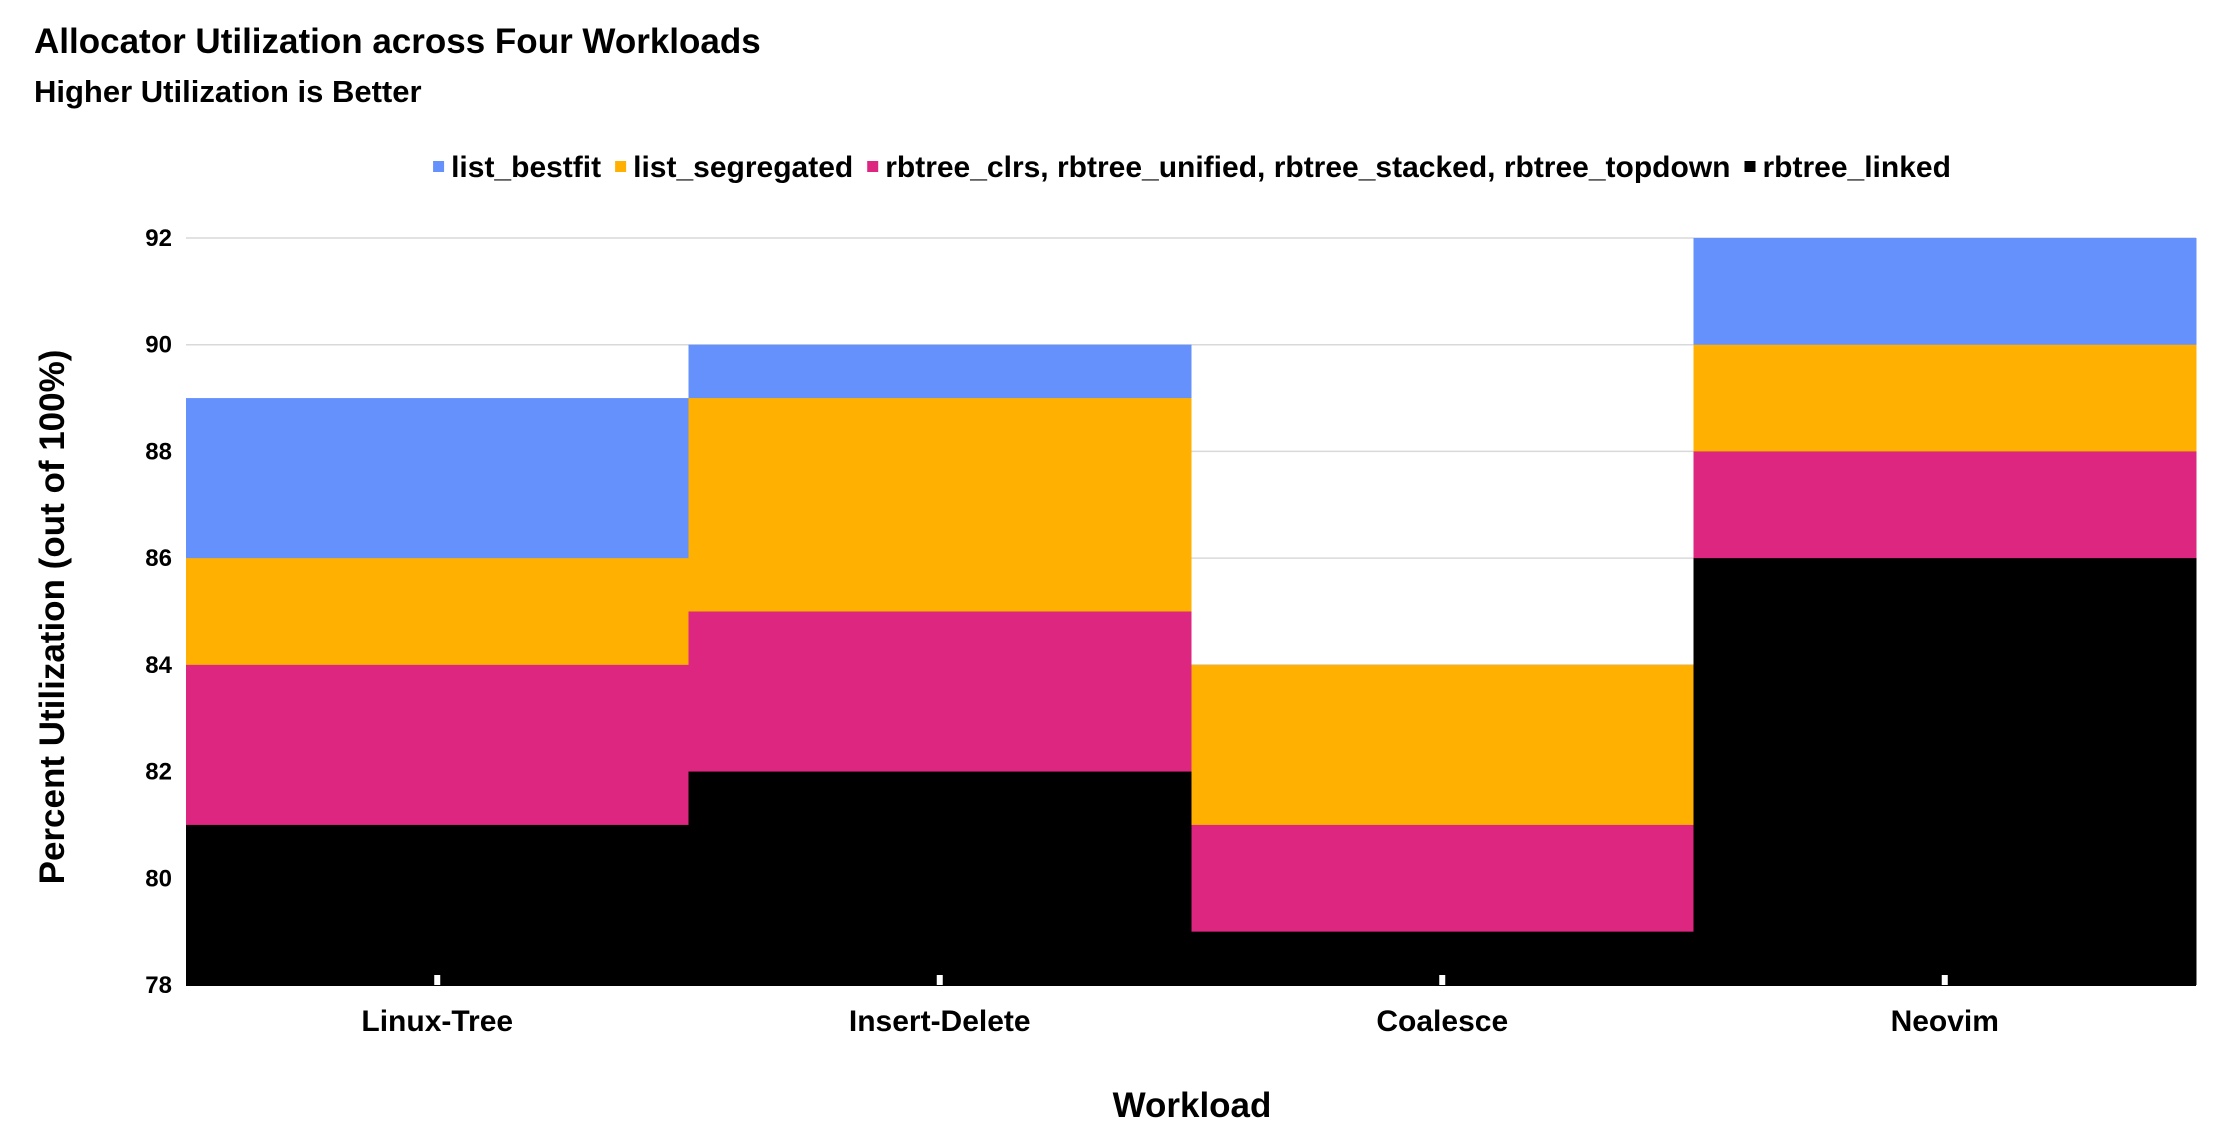  What do you see at coordinates (1945, 771) in the screenshot?
I see `bar-rbtree-linked-neovim` at bounding box center [1945, 771].